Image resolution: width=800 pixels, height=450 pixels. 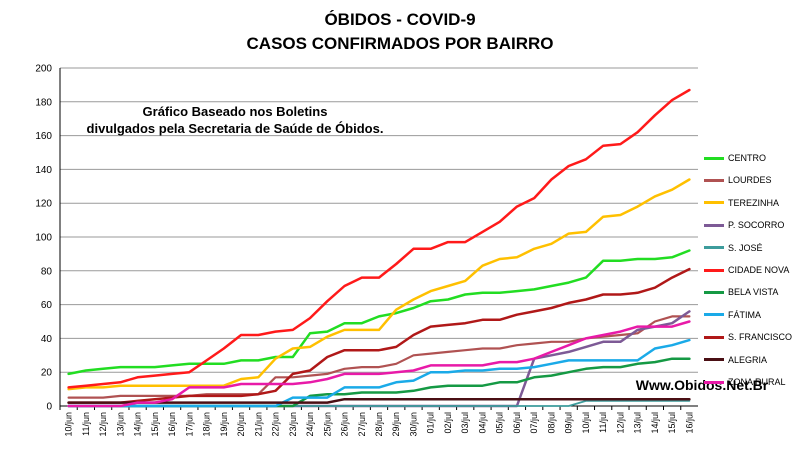 What do you see at coordinates (517, 423) in the screenshot?
I see `x-tick-label: 06/jul` at bounding box center [517, 423].